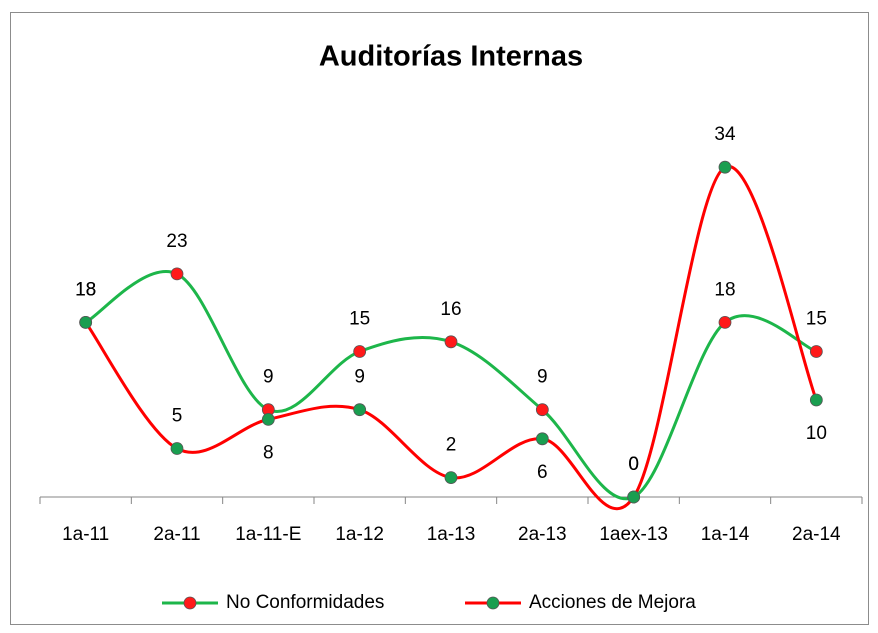 This screenshot has width=878, height=633. I want to click on x-tick-label: 1a-11, so click(85, 534).